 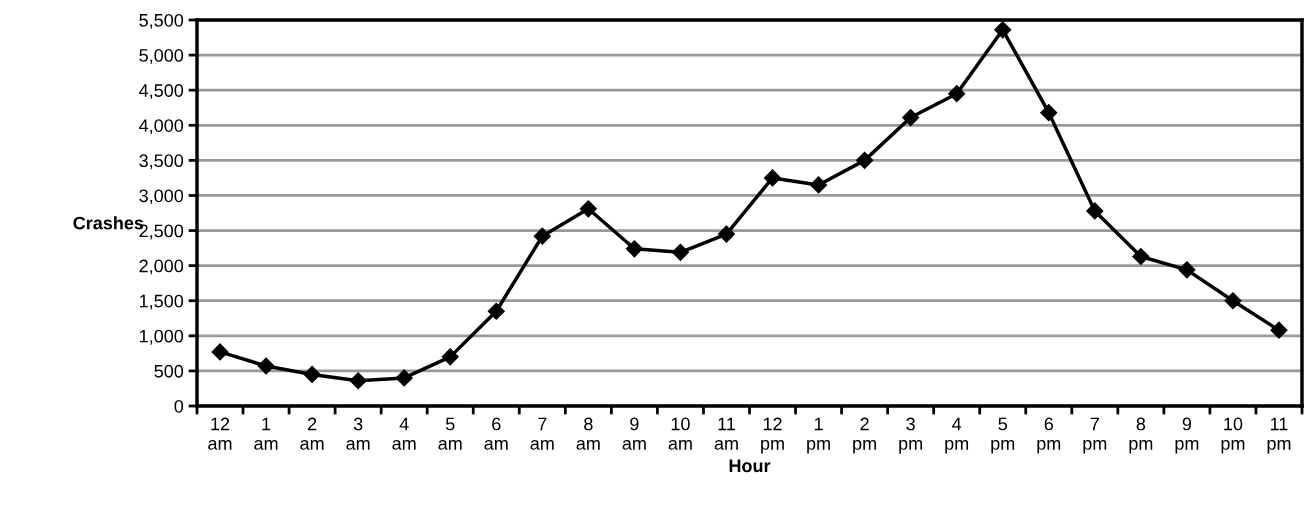 I want to click on y-tick-label: 1,000, so click(x=162, y=337).